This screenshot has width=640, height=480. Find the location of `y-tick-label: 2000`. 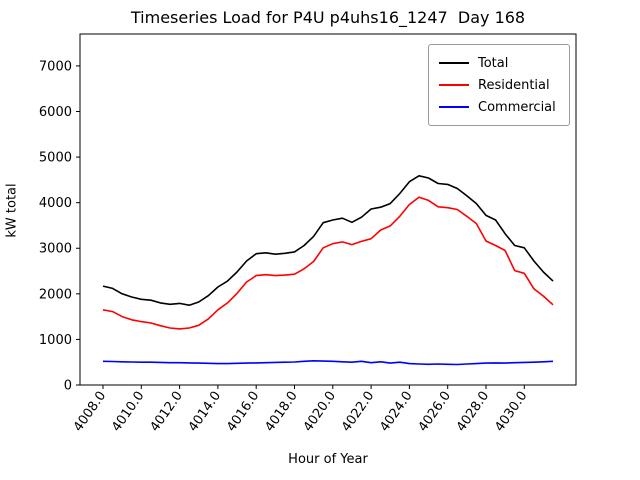

y-tick-label: 2000 is located at coordinates (55, 294).